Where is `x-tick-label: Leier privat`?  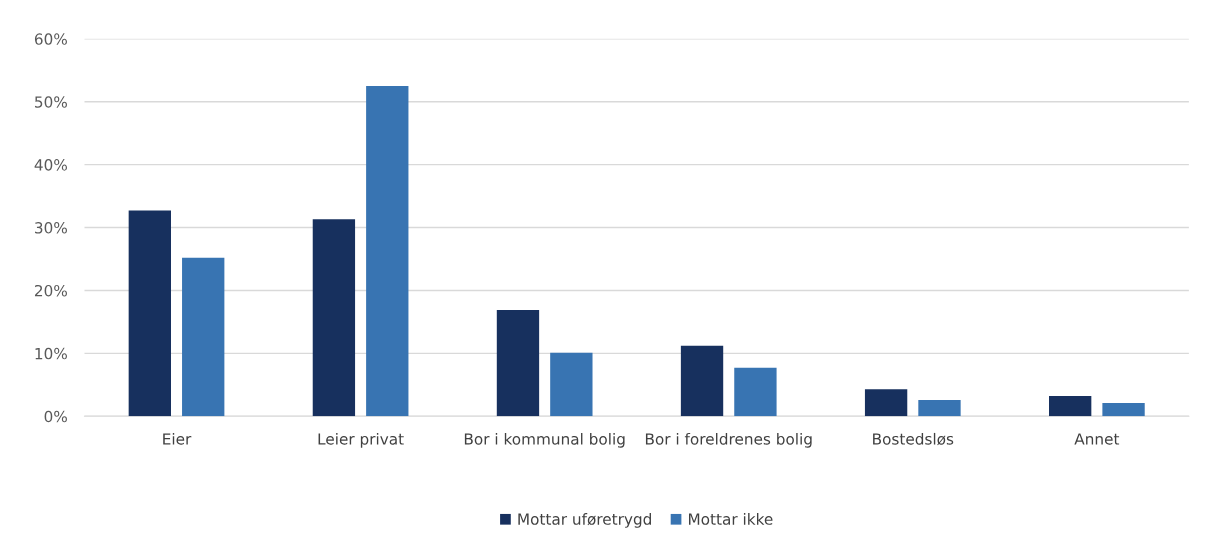 x-tick-label: Leier privat is located at coordinates (361, 440).